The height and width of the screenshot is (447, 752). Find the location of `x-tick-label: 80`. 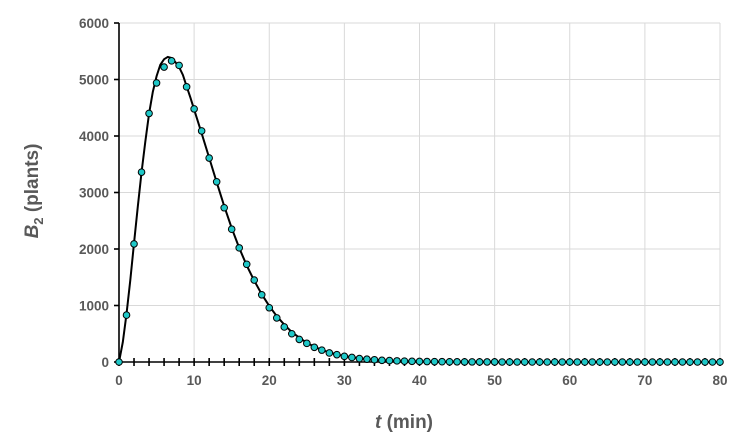

x-tick-label: 80 is located at coordinates (719, 380).